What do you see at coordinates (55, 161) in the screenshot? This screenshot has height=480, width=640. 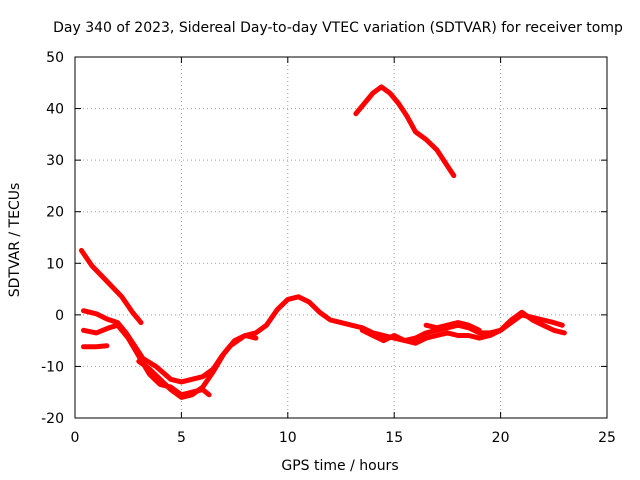 I see `y-tick-label: 30` at bounding box center [55, 161].